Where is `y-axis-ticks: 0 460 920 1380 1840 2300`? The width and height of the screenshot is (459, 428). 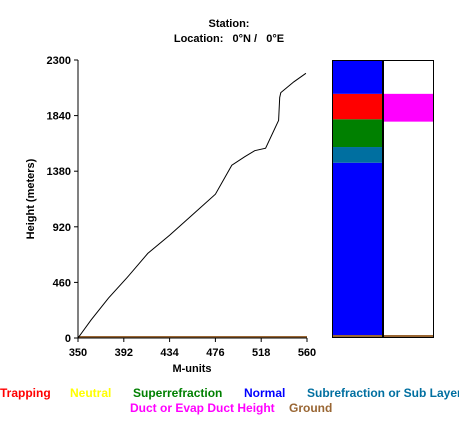
y-axis-ticks: 0 460 920 1380 1840 2300 is located at coordinates (62, 200).